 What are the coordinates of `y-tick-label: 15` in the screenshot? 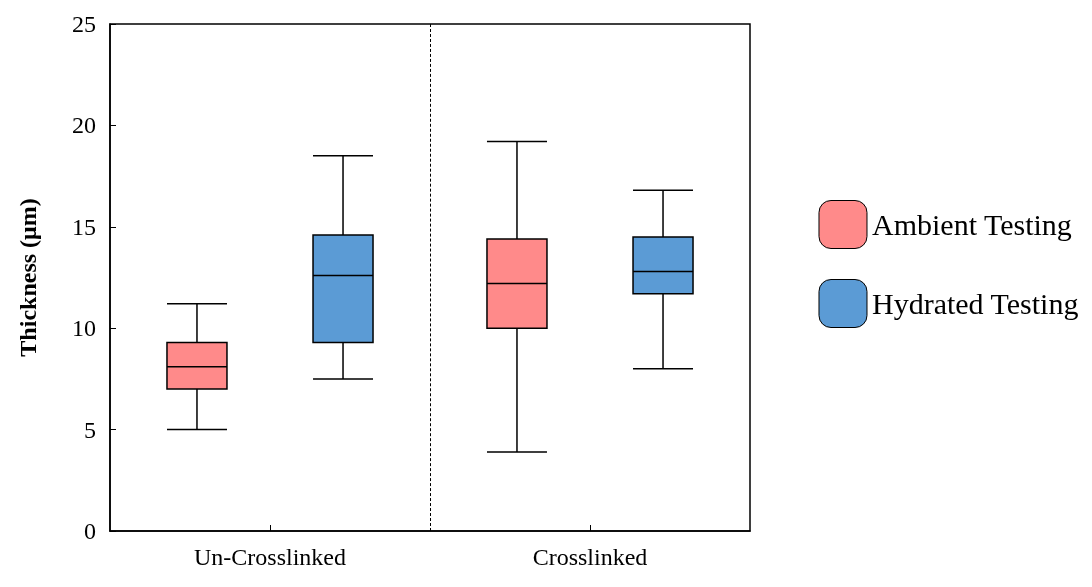 It's located at (84, 226).